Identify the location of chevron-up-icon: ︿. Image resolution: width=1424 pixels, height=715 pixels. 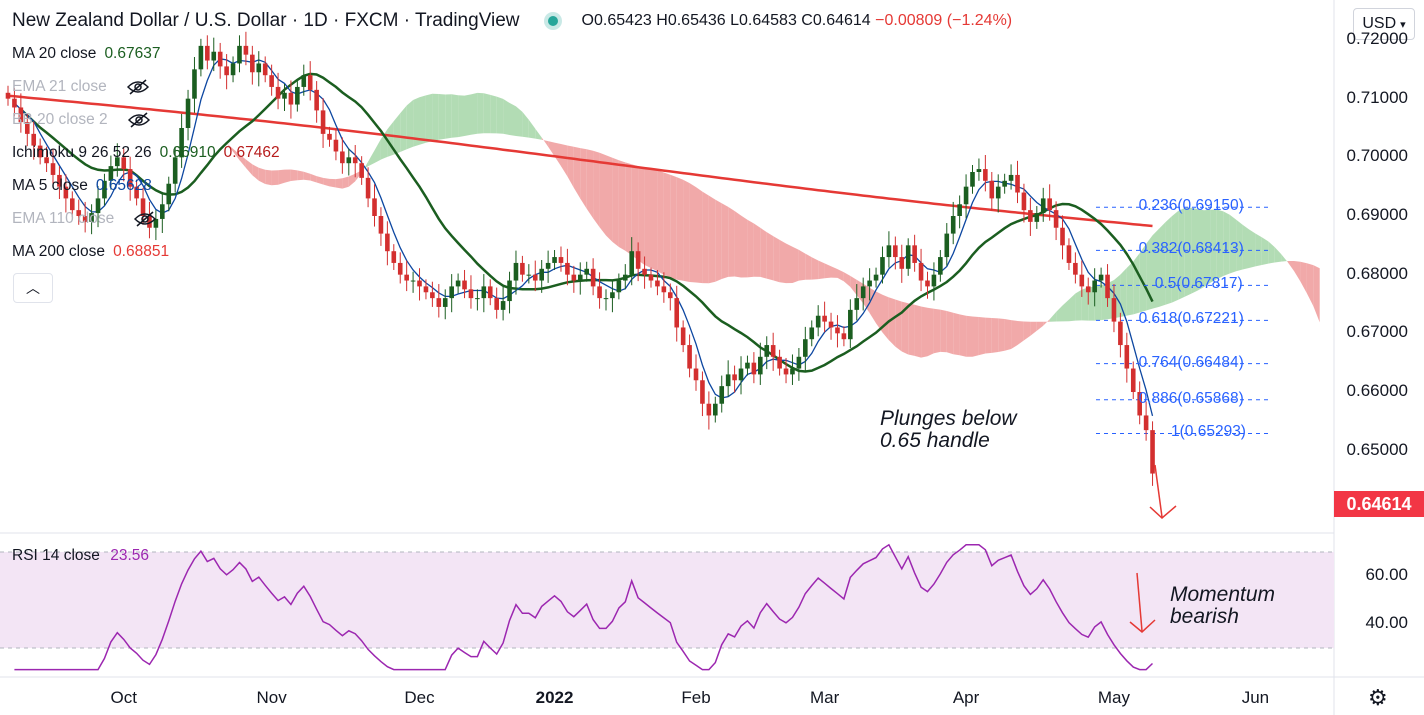
(33, 288).